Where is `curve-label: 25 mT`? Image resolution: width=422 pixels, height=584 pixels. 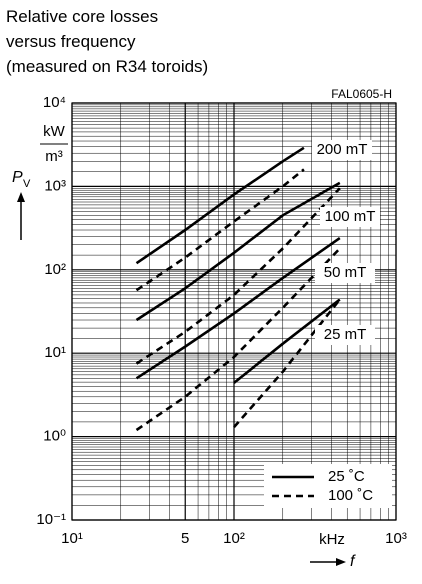
curve-label: 25 mT is located at coordinates (345, 334).